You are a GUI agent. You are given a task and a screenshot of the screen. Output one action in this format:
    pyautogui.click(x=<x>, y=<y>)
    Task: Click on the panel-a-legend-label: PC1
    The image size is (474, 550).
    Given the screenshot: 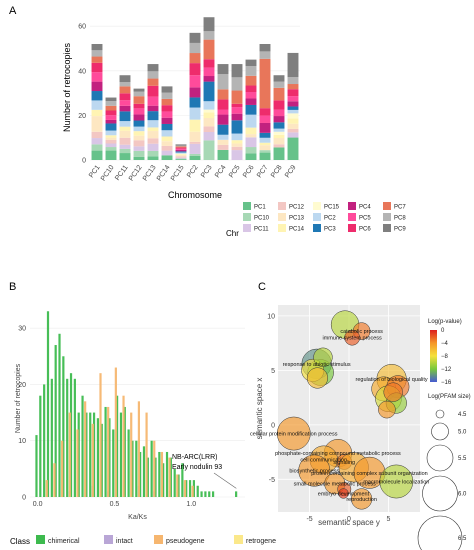 What is the action you would take?
    pyautogui.click(x=260, y=208)
    